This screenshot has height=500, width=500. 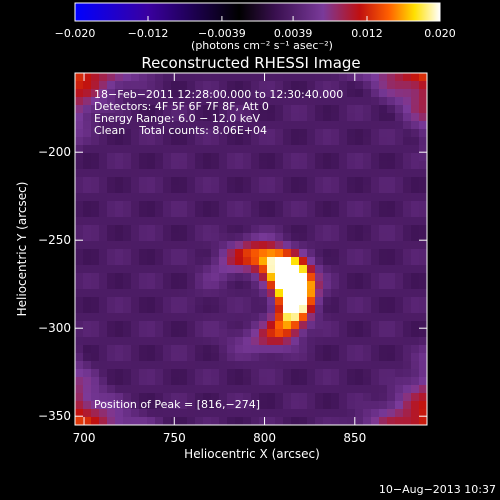 I want to click on colorbar-label: (photons cm⁻² s⁻¹ asec⁻²), so click(x=262, y=45).